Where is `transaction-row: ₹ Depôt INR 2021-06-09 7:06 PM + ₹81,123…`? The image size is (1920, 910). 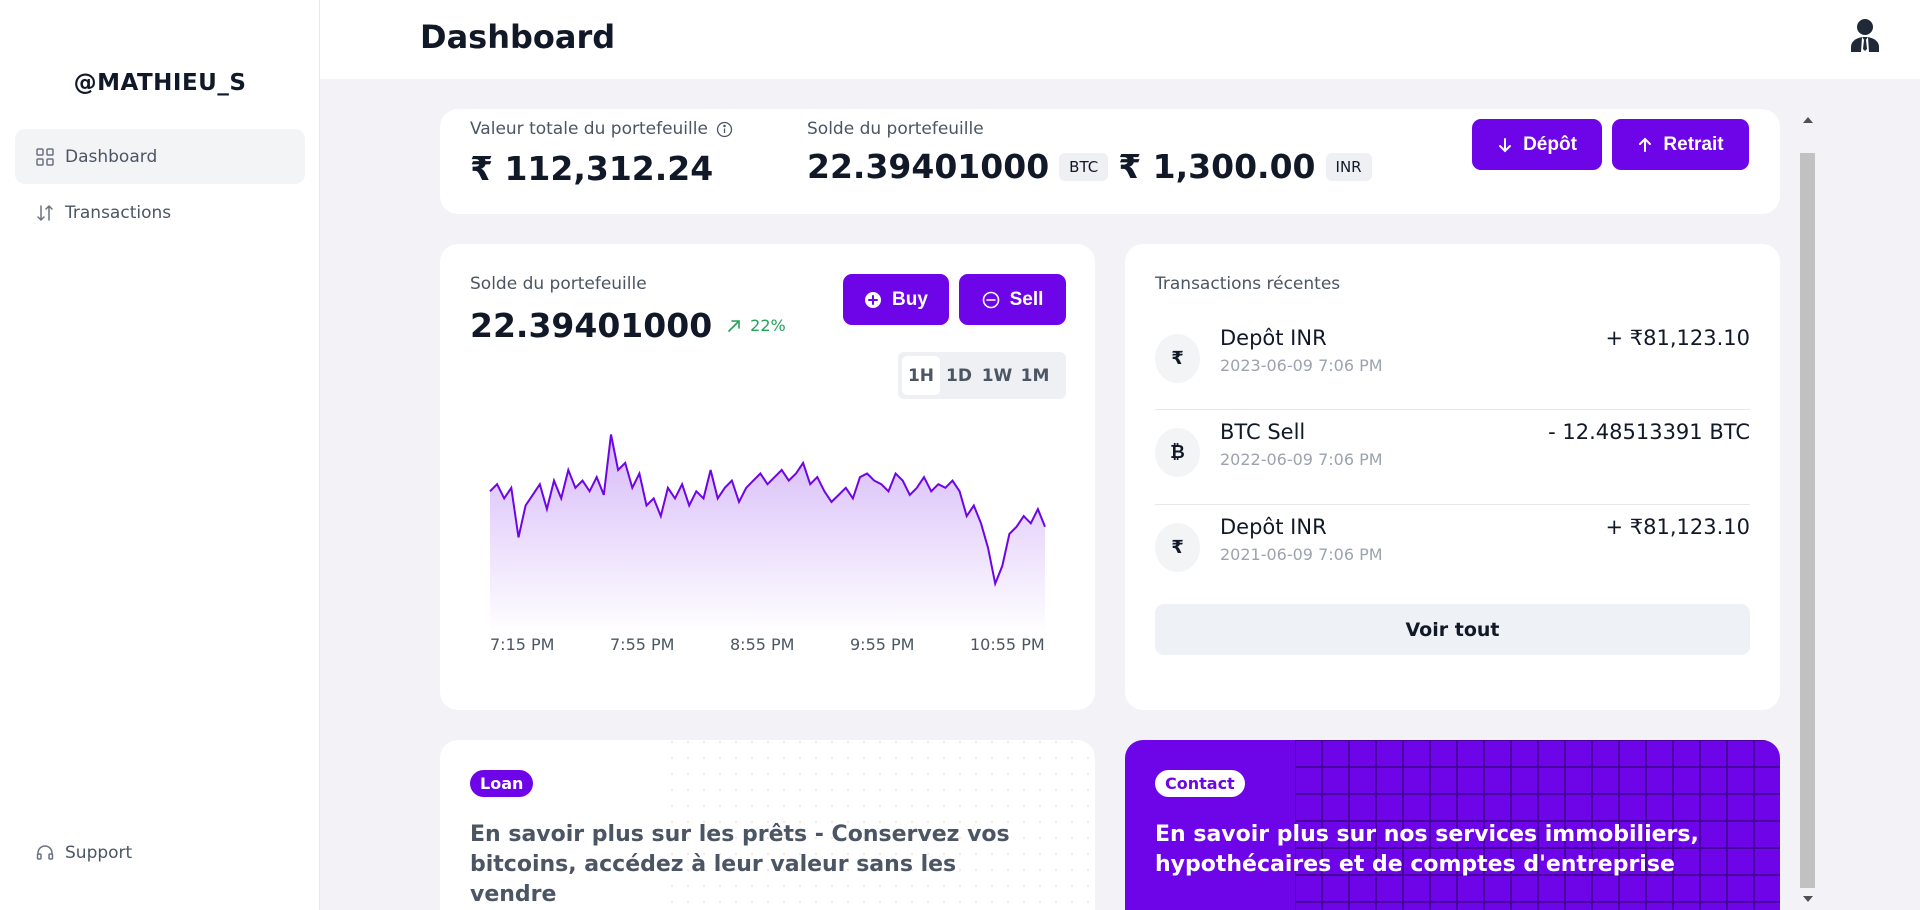
transaction-row: ₹ Depôt INR 2021-06-09 7:06 PM + ₹81,123… is located at coordinates (1452, 560).